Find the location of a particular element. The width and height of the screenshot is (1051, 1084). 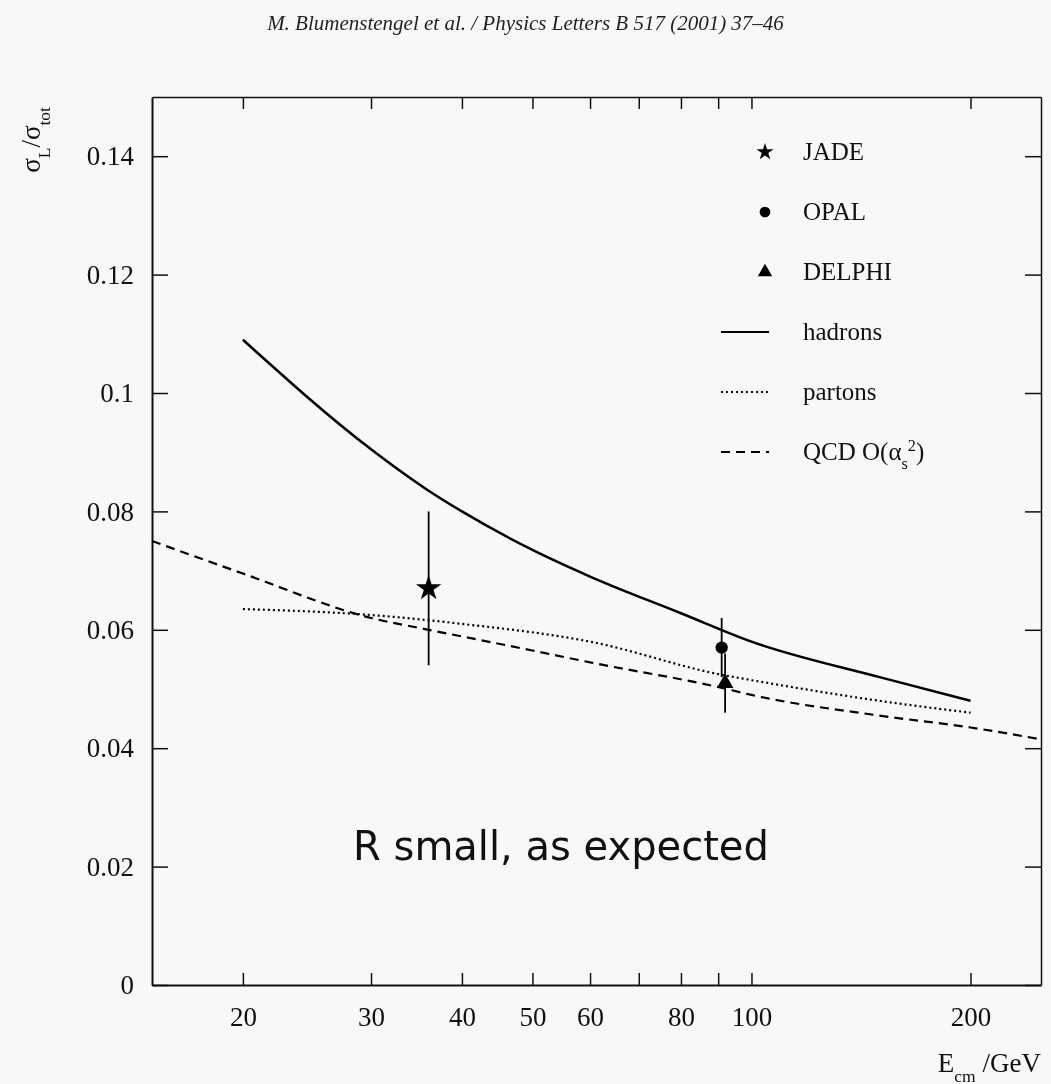

y-tick-label: 0 is located at coordinates (127, 985).